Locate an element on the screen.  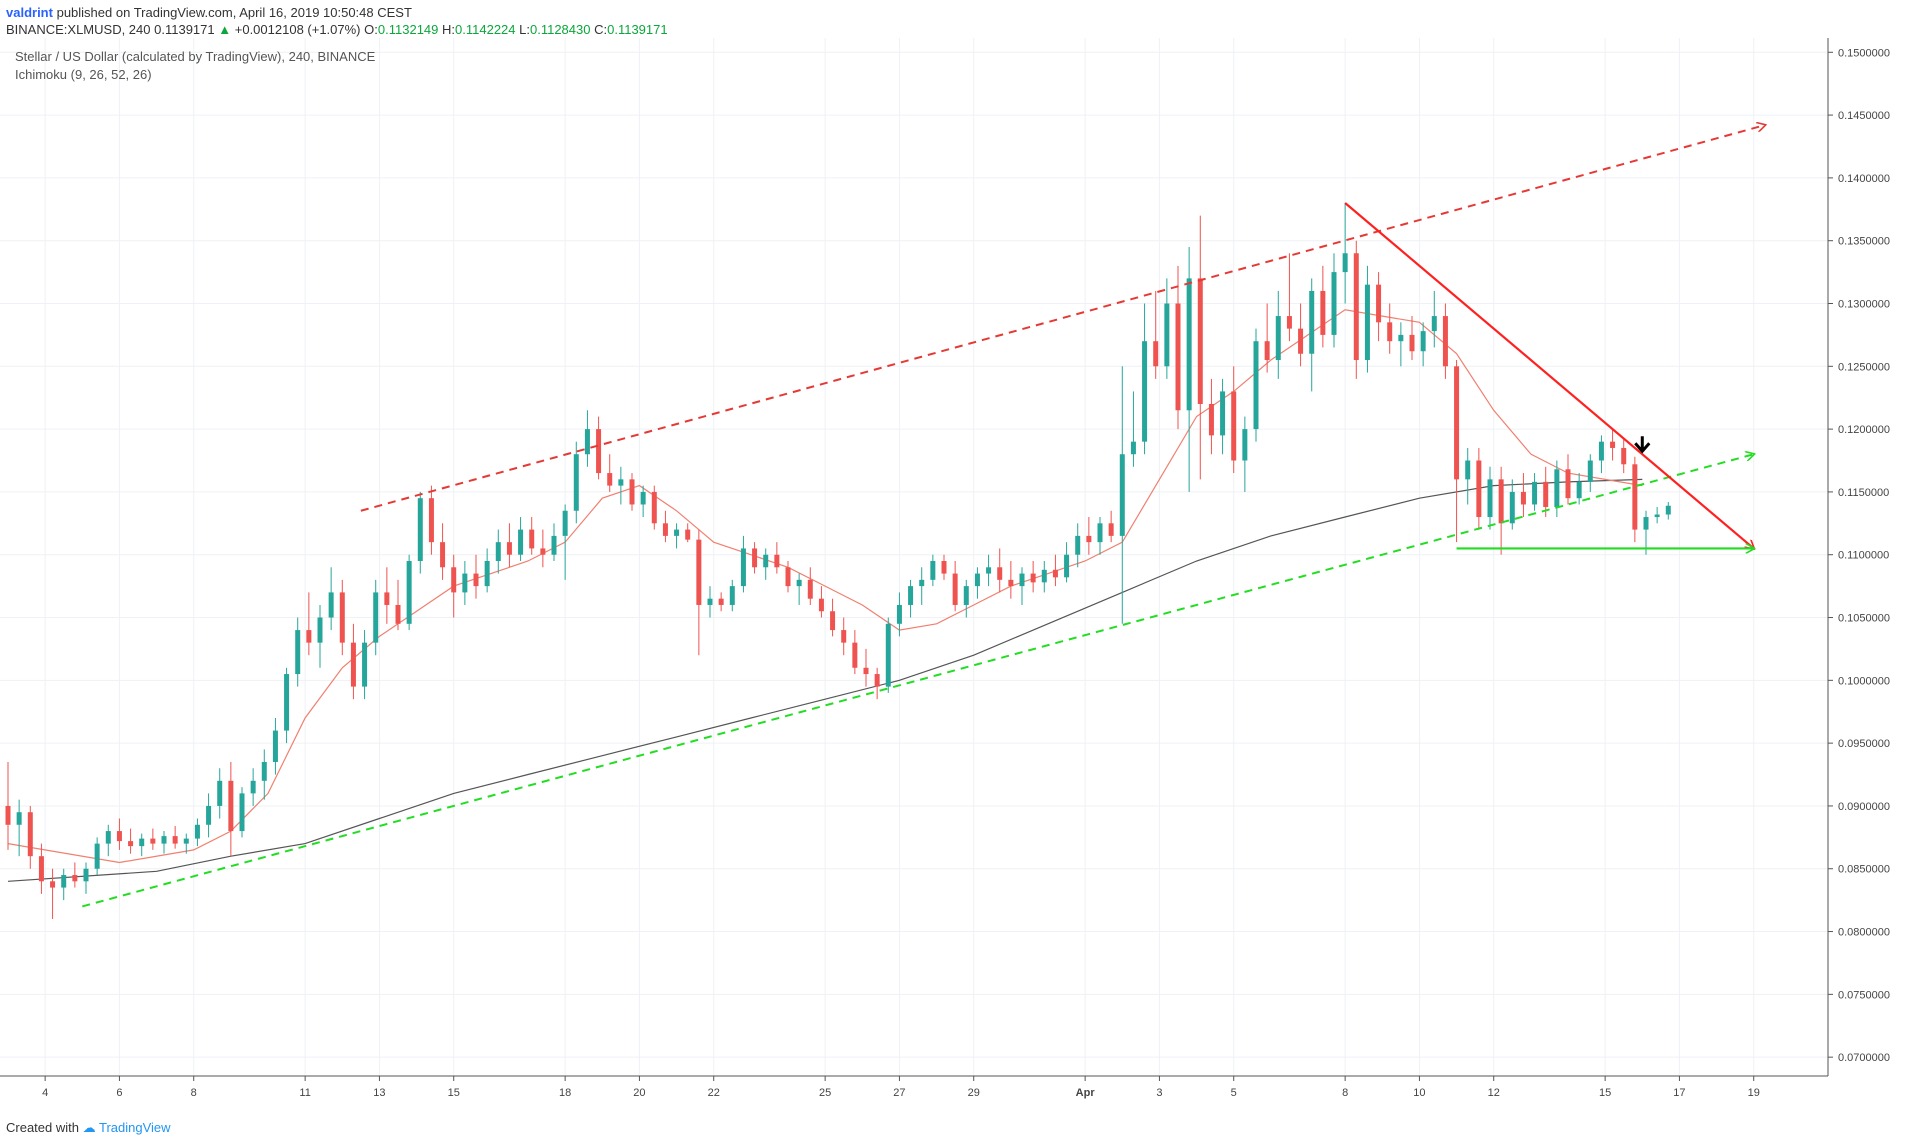
time-axis: 4 6 8 11 13 15 18 20 22 25 27 29 Apr 3 5 8 10 12 15 17 19 is located at coordinates (914, 1087).